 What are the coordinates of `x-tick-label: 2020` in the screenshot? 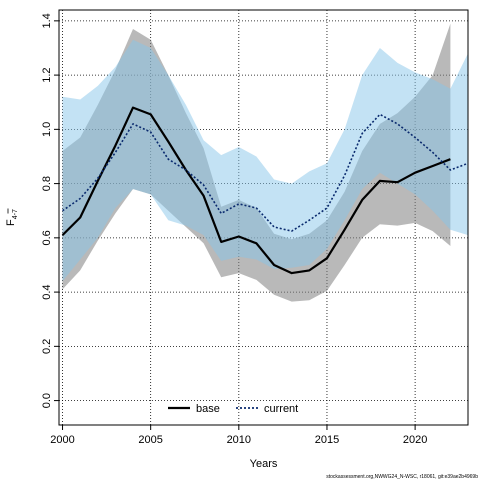 It's located at (415, 440).